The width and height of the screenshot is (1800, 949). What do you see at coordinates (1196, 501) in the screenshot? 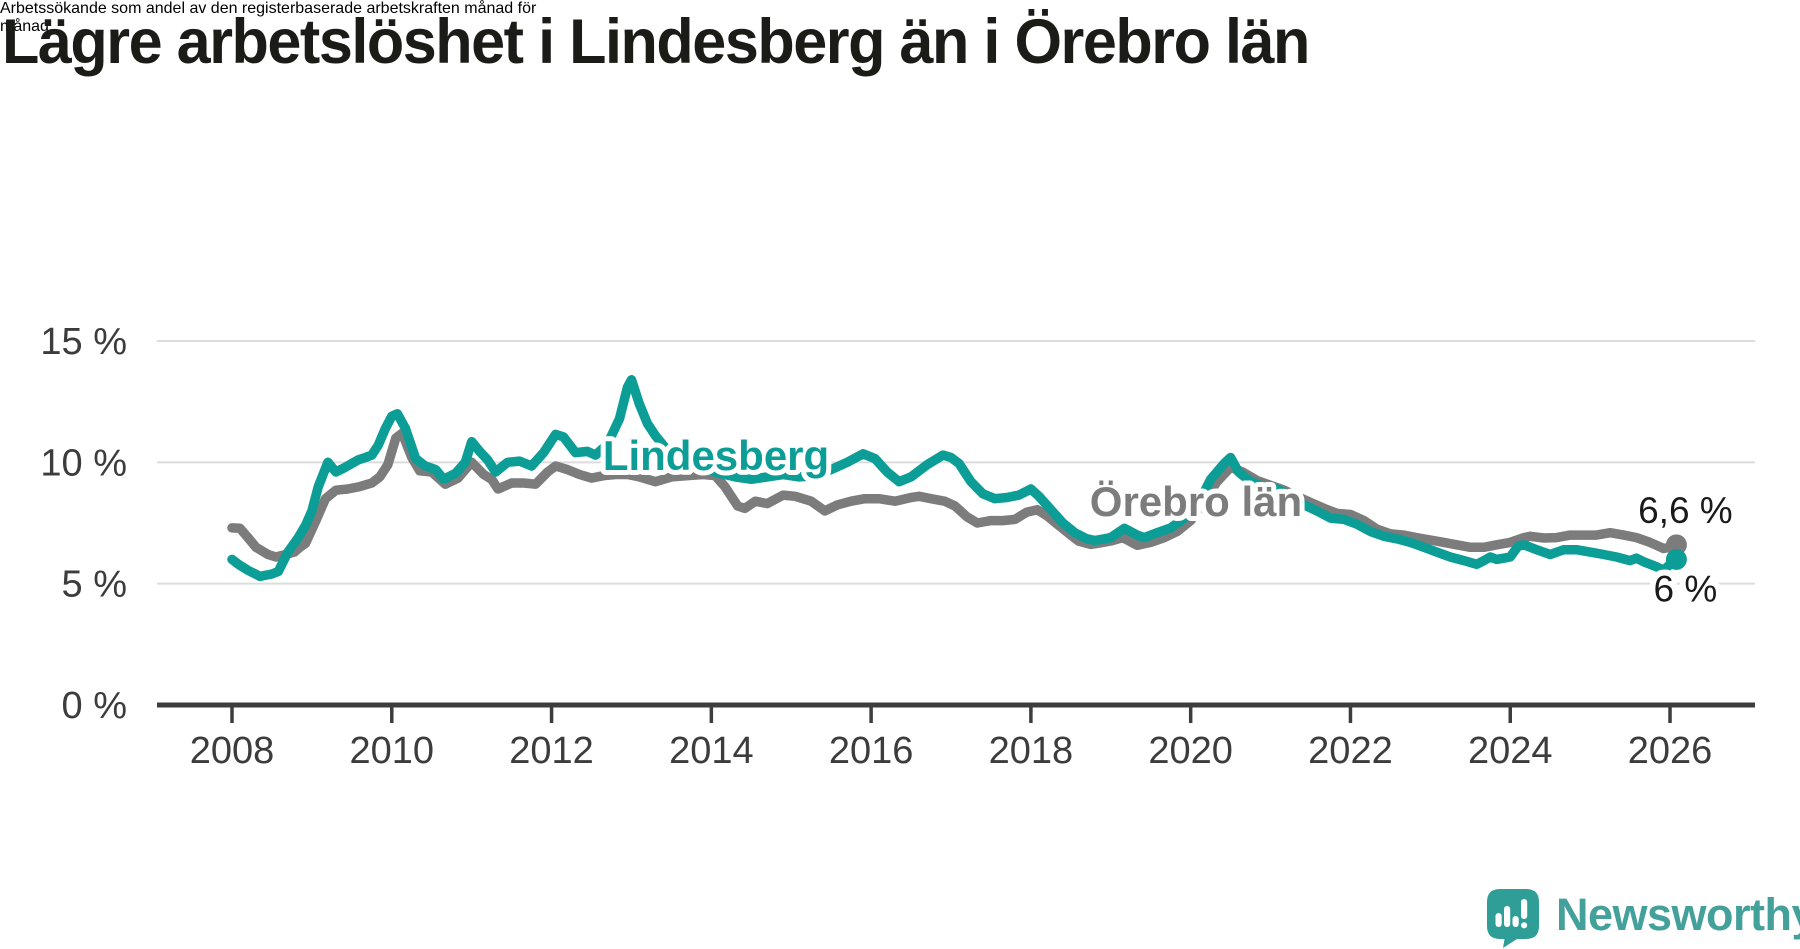
I see `series-label-orebro-lan: Örebro län` at bounding box center [1196, 501].